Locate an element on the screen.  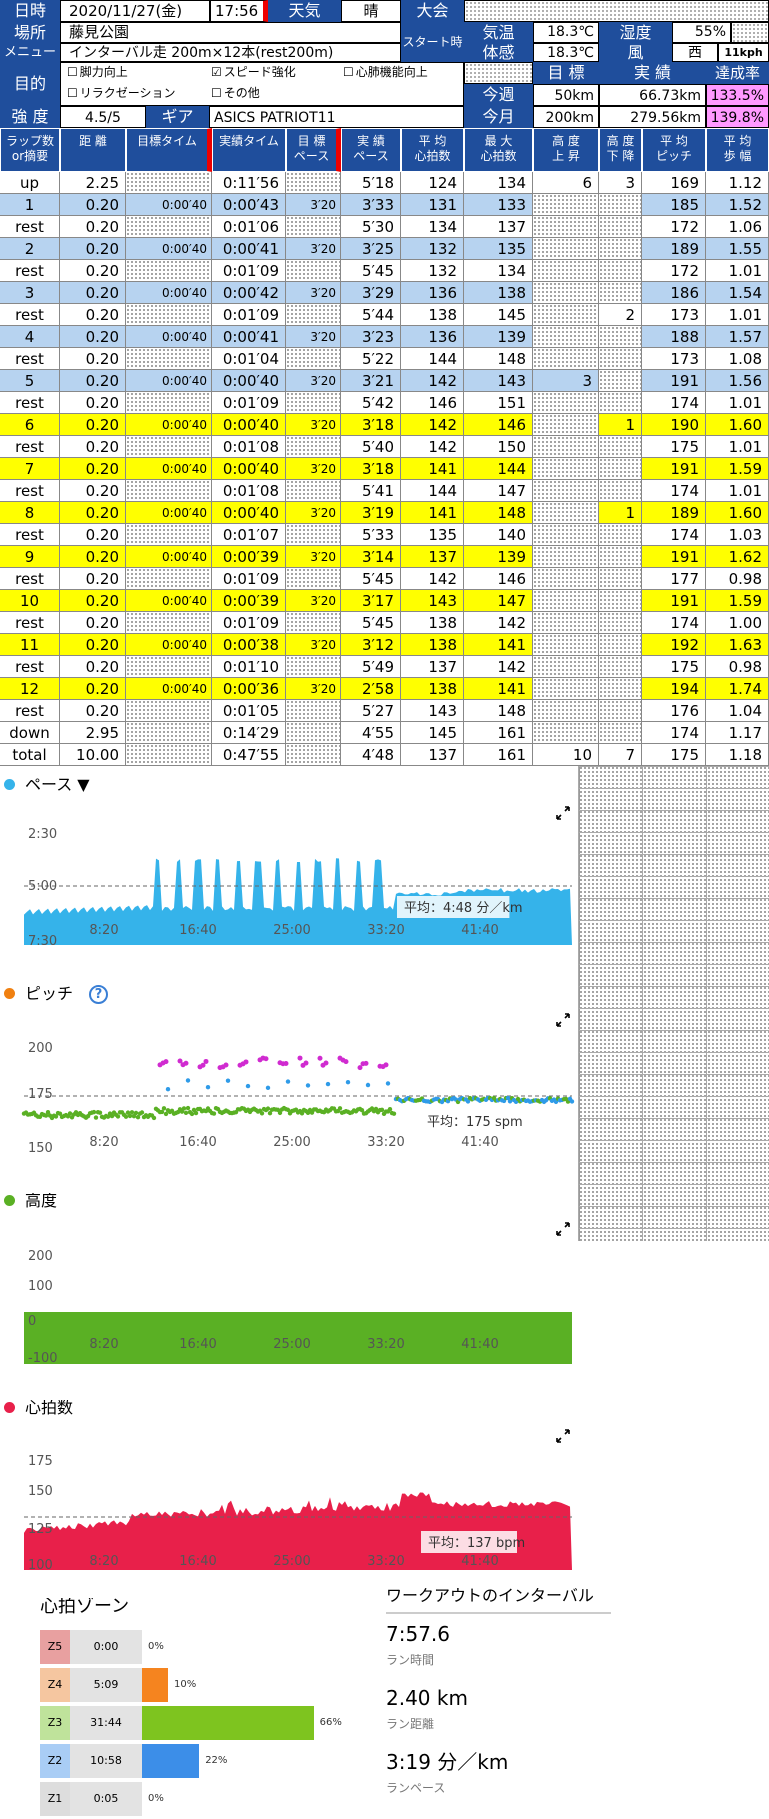
temp-label: 気温 is located at coordinates (498, 32).